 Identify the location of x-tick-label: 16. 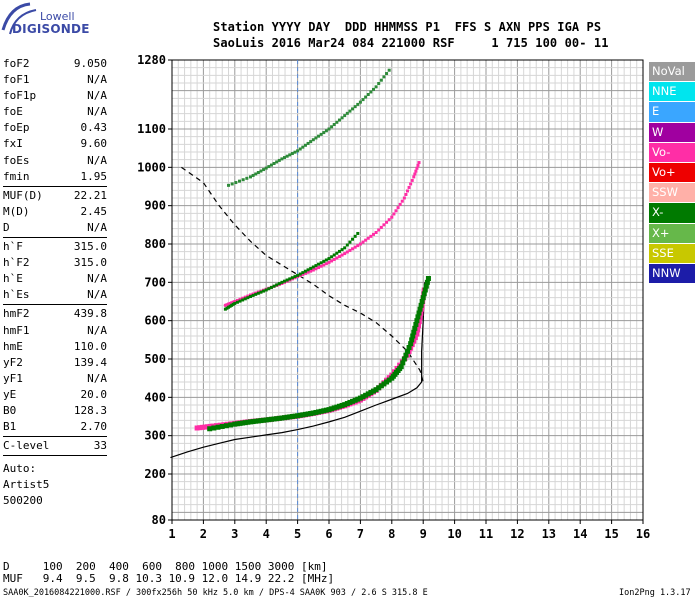
(643, 534).